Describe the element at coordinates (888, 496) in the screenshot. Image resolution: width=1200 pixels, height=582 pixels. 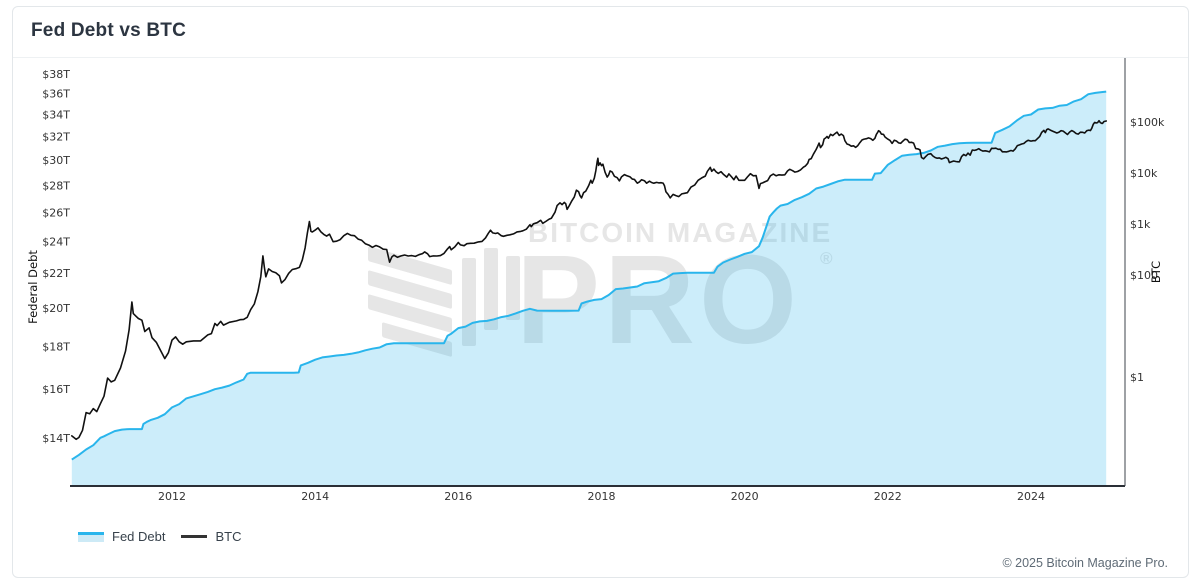
I see `x-tick-label: 2022` at that location.